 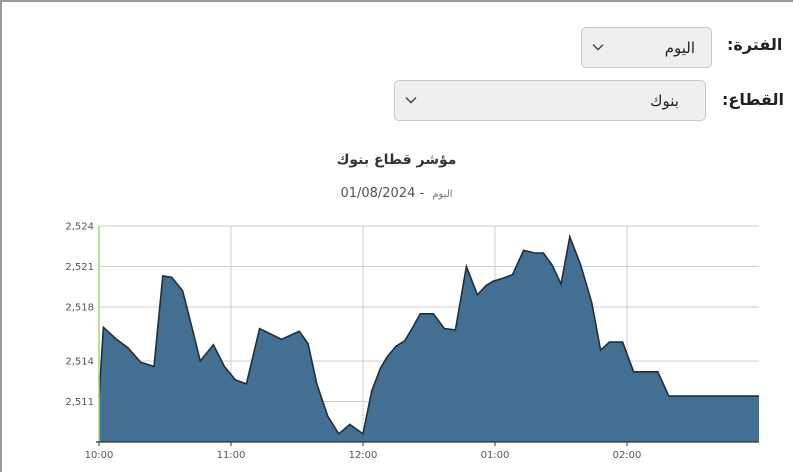 I want to click on x-tick-label: 12:00, so click(x=363, y=455).